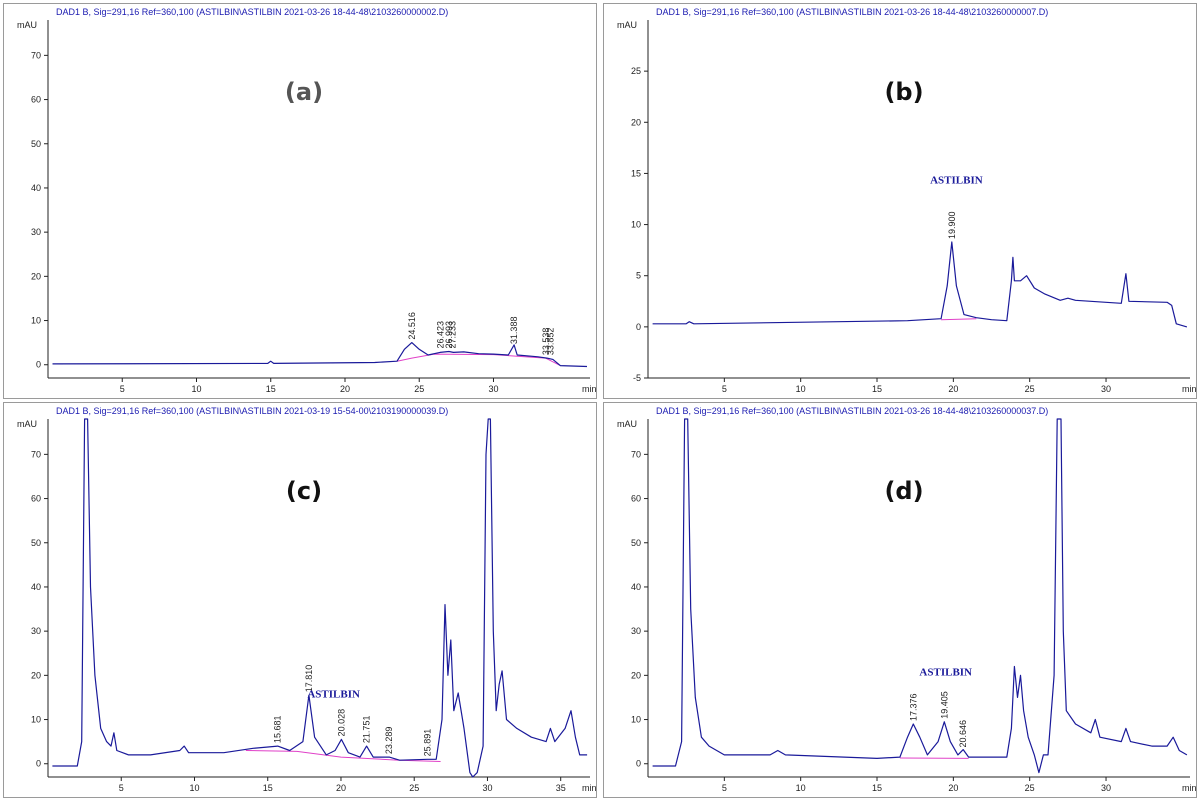  What do you see at coordinates (304, 491) in the screenshot?
I see `panel-label: (c)` at bounding box center [304, 491].